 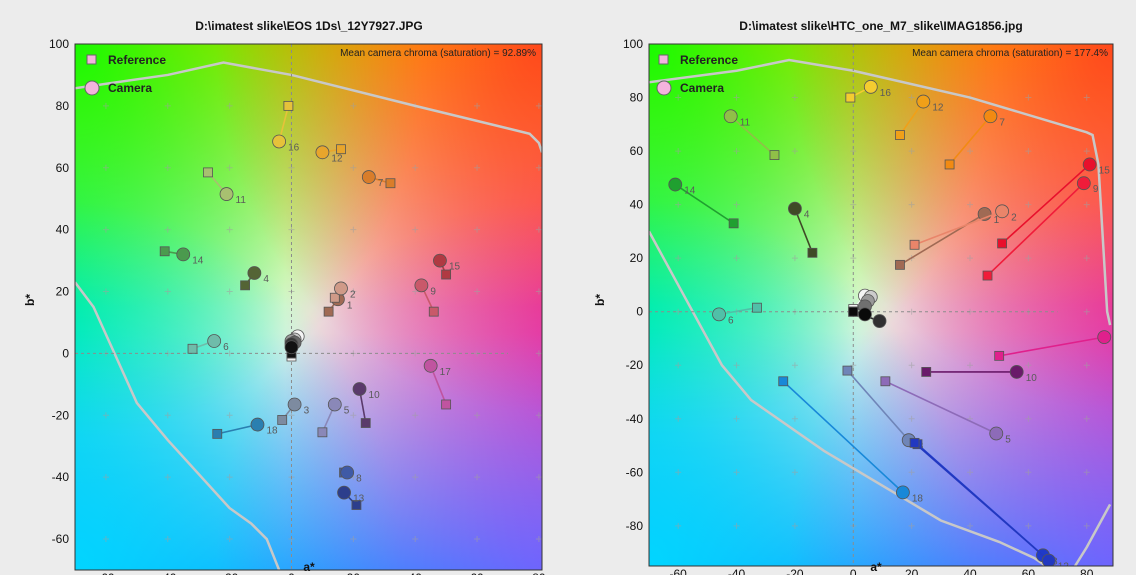 What do you see at coordinates (843, 436) in the screenshot?
I see `patch-18-error-line` at bounding box center [843, 436].